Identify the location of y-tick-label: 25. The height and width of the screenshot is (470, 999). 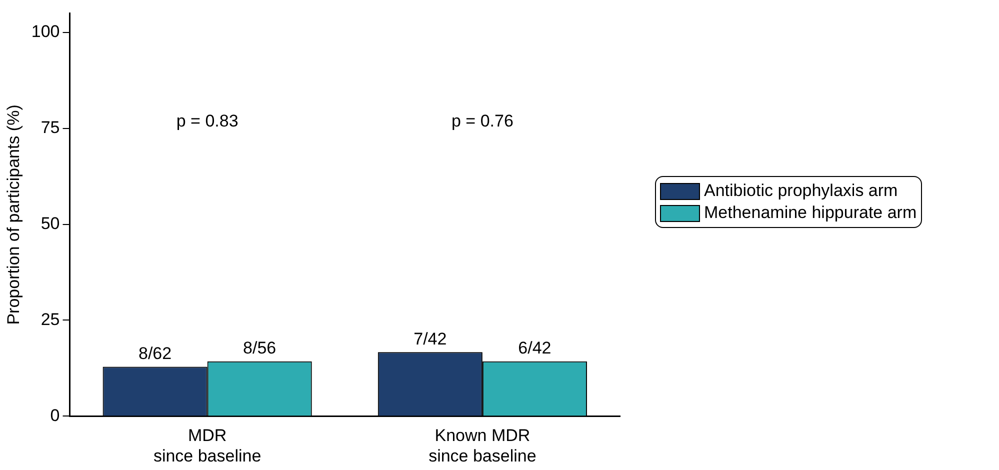
(50, 319).